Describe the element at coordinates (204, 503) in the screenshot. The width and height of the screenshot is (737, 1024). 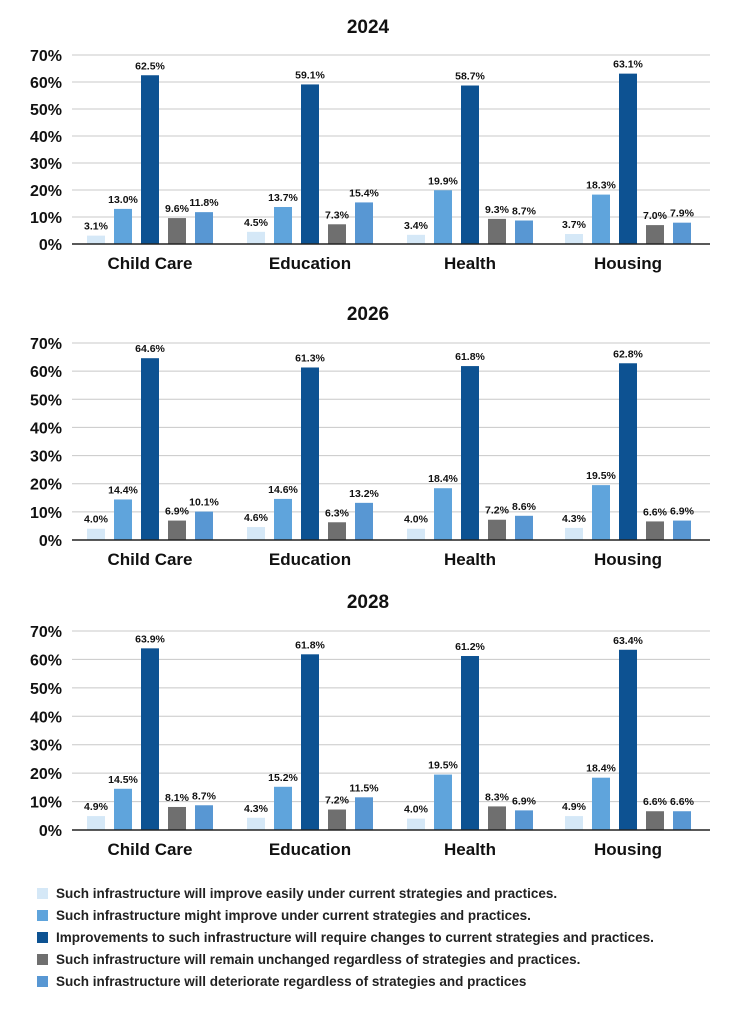
I see `data-label: 10.1%` at that location.